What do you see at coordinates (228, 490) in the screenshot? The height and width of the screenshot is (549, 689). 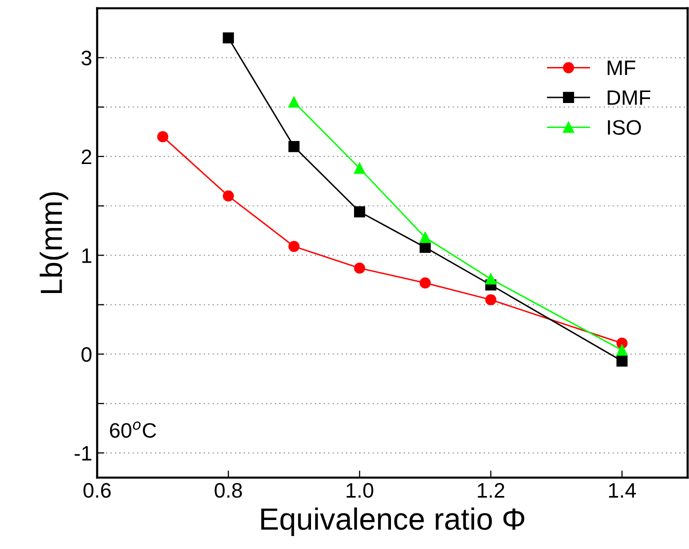 I see `x-tick-label: 0.8` at bounding box center [228, 490].